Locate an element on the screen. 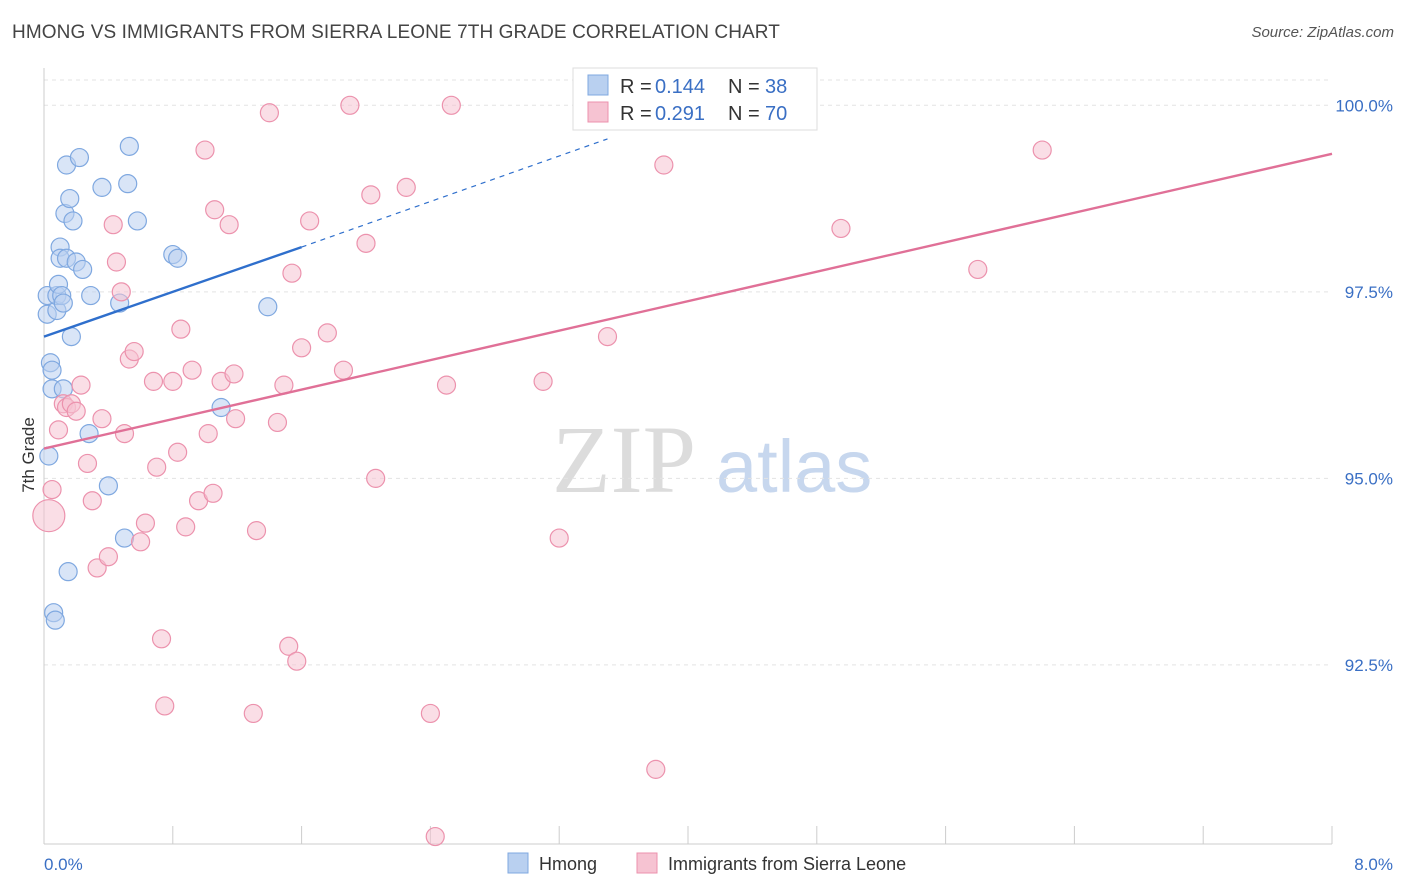  series-legend-label-sierra-leone: Immigrants from Sierra Leone is located at coordinates (787, 864).